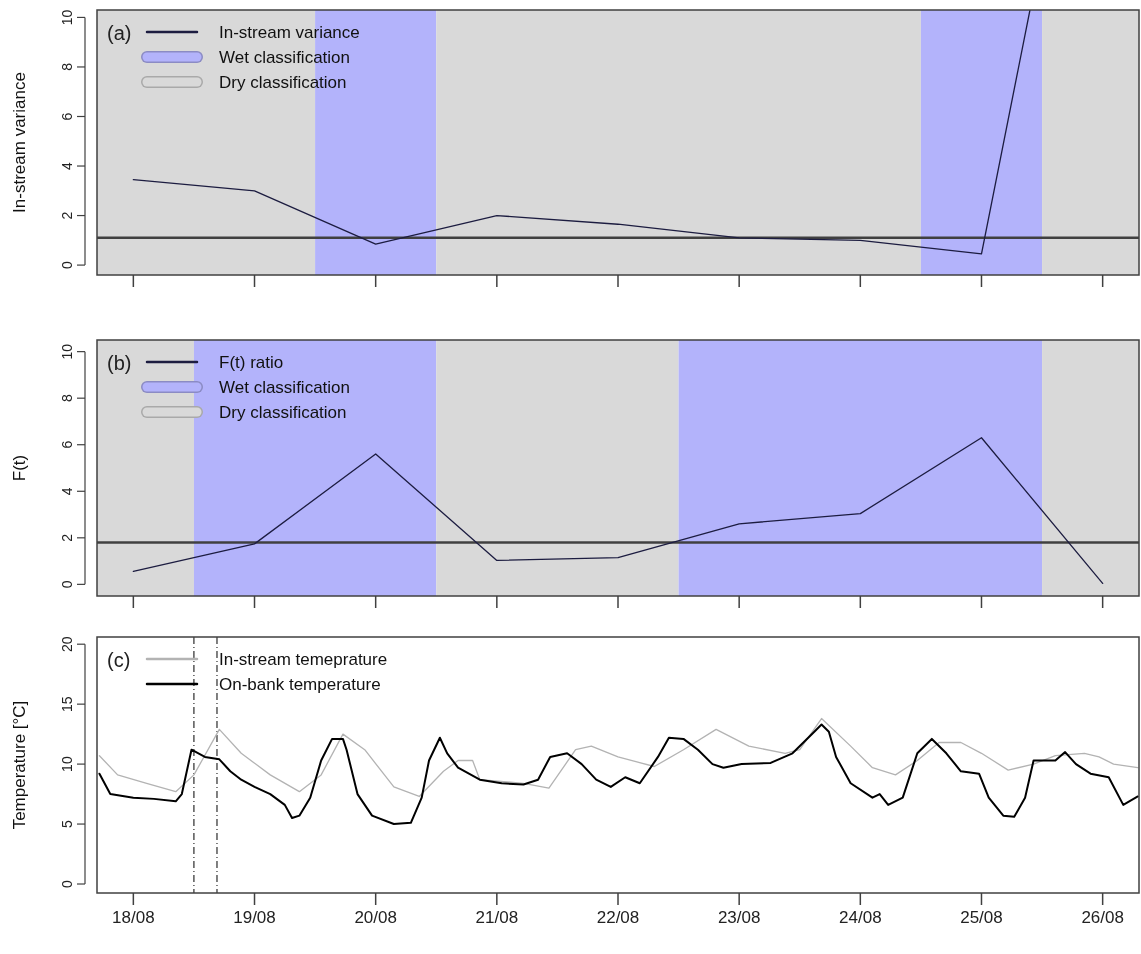 The width and height of the screenshot is (1141, 954). I want to click on annotation: (a), so click(119, 33).